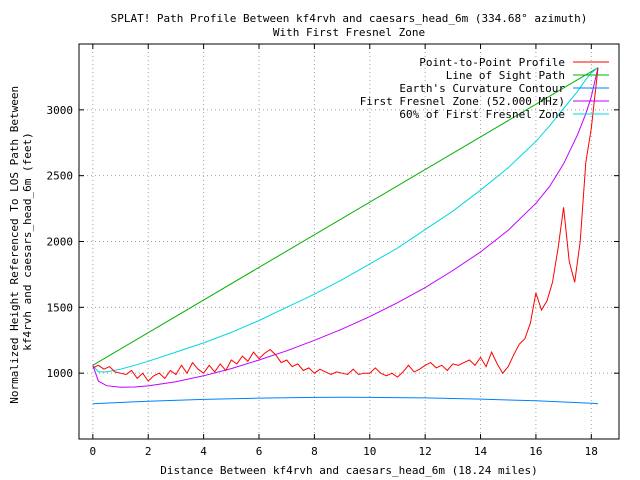 This screenshot has width=640, height=480. What do you see at coordinates (349, 32) in the screenshot?
I see `chart-subtitle: With First Fresnel Zone` at bounding box center [349, 32].